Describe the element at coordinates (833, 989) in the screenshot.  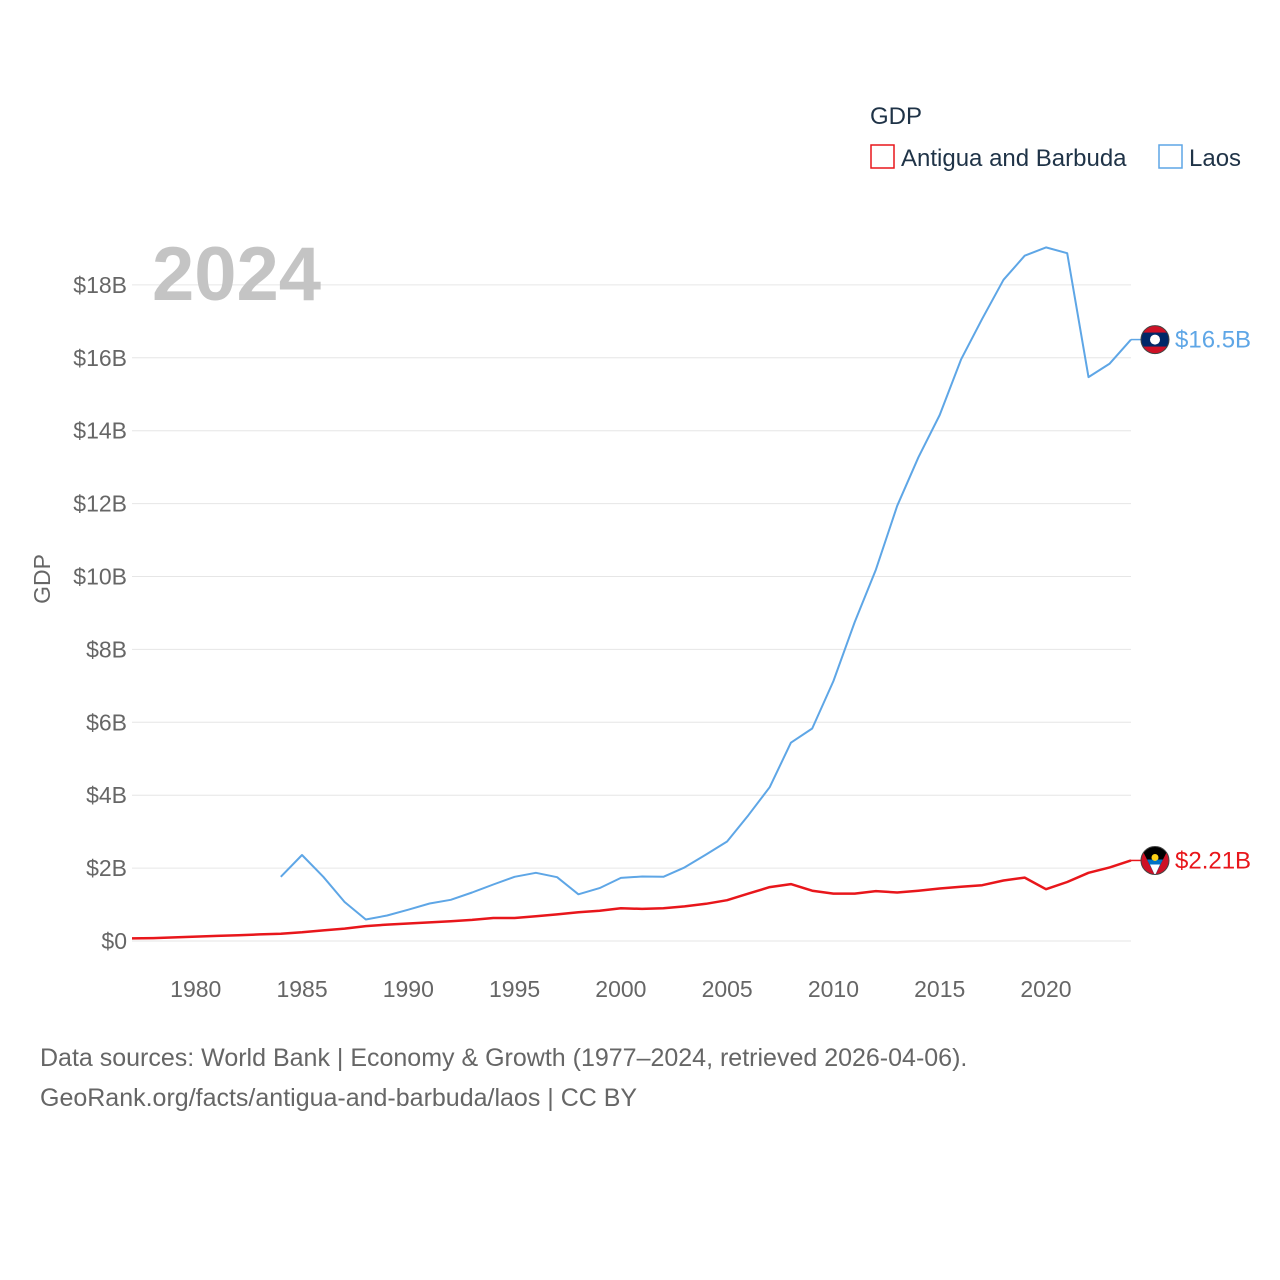
I see `x-tick-label: 2010` at that location.